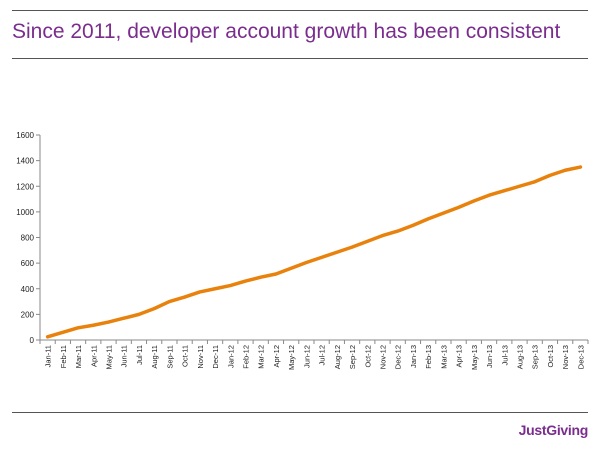 The width and height of the screenshot is (600, 450). I want to click on x-tick-label: Dec-11, so click(215, 357).